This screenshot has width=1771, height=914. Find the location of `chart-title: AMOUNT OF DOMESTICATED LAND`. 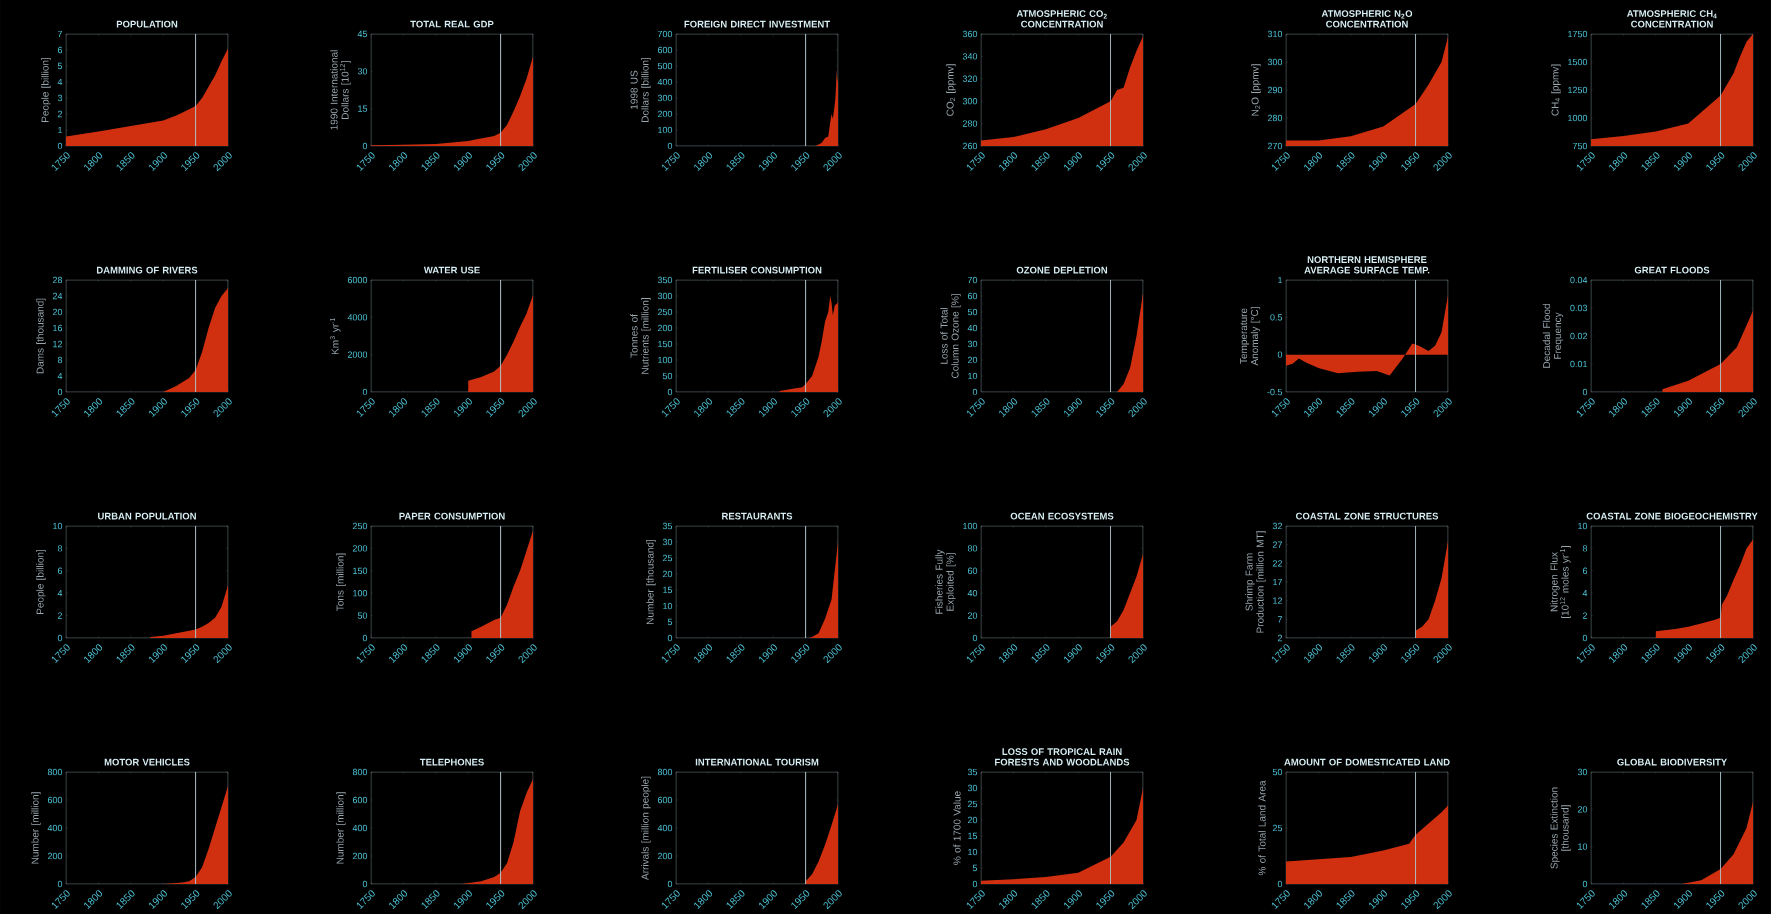

chart-title: AMOUNT OF DOMESTICATED LAND is located at coordinates (1367, 762).